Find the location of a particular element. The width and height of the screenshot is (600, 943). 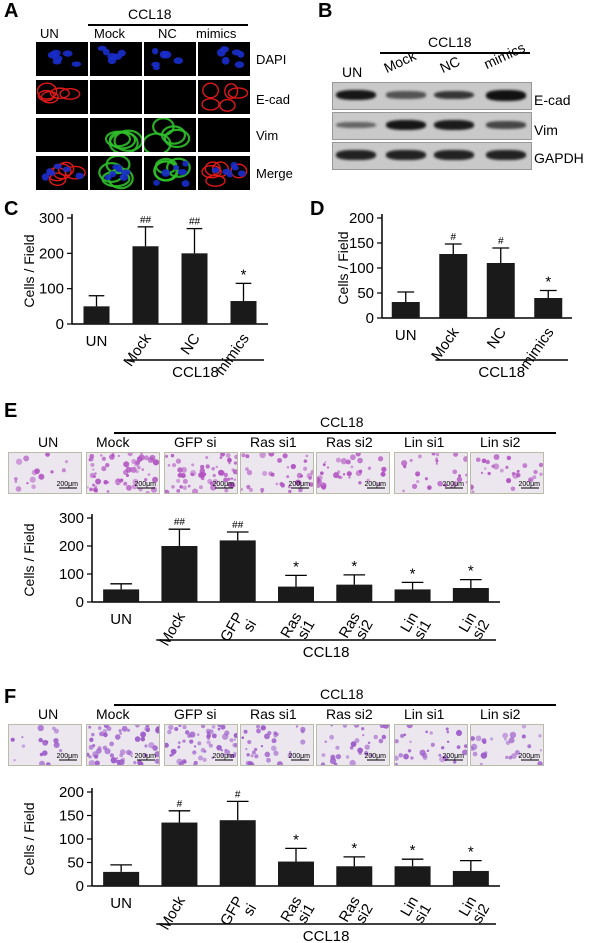

if-image-e-cad-nc is located at coordinates (170, 97).